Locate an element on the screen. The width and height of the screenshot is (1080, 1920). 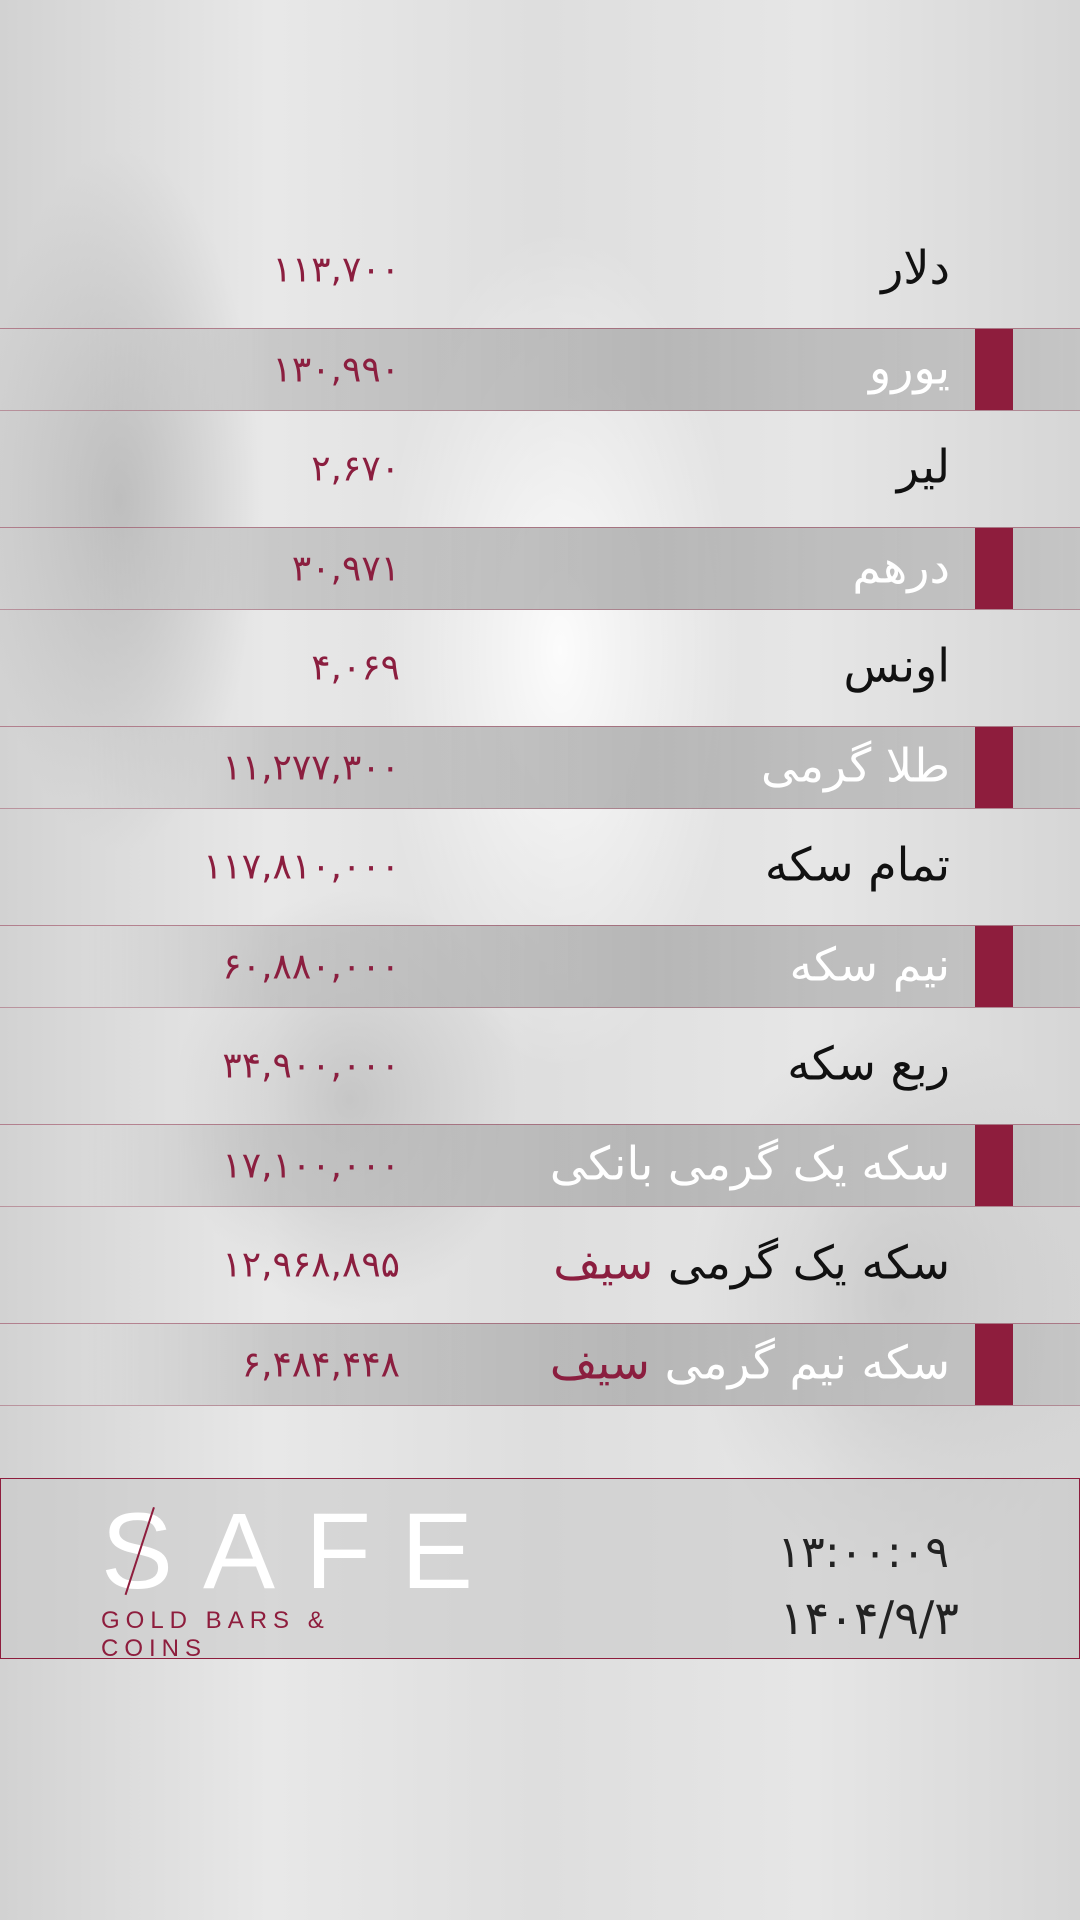
rate-label-text: اونس is located at coordinates (896, 665).